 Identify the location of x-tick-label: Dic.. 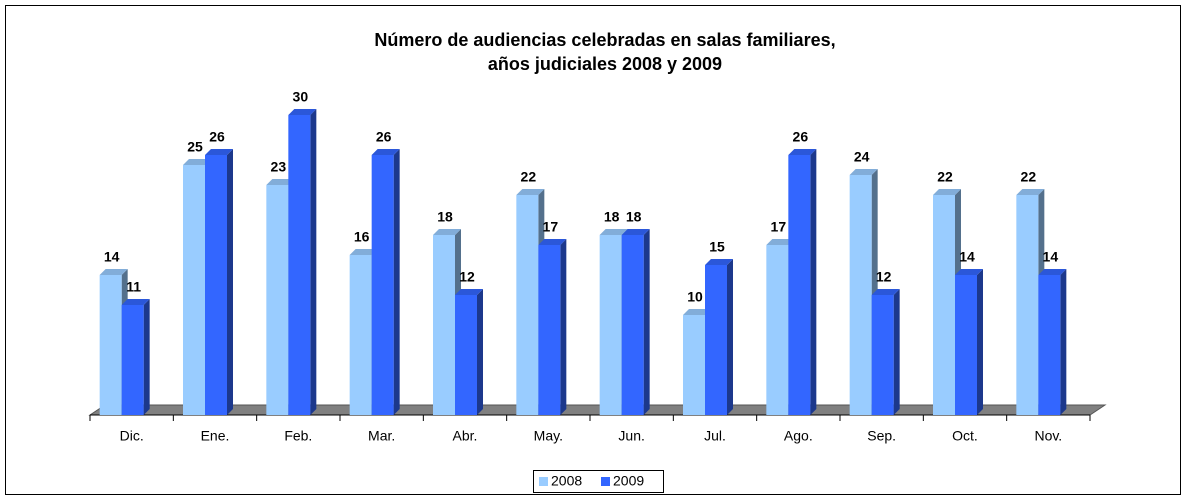
(132, 436).